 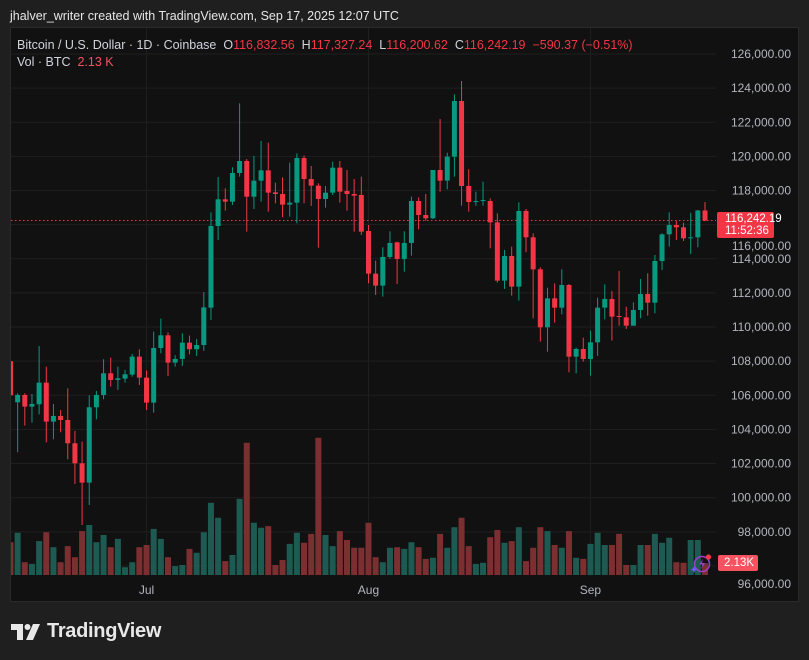 I want to click on lightning-assistant-icon, so click(x=701, y=564).